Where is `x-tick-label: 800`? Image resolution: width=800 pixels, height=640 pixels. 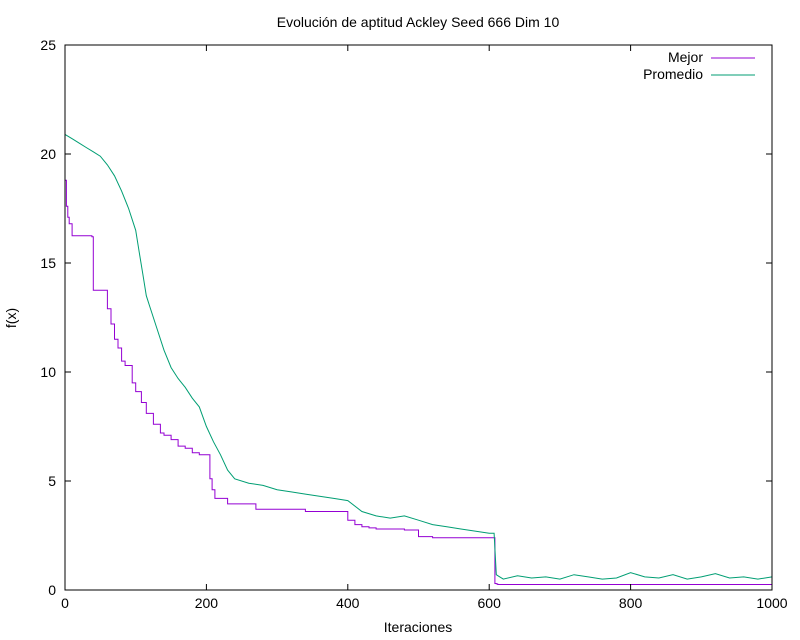 x-tick-label: 800 is located at coordinates (631, 603).